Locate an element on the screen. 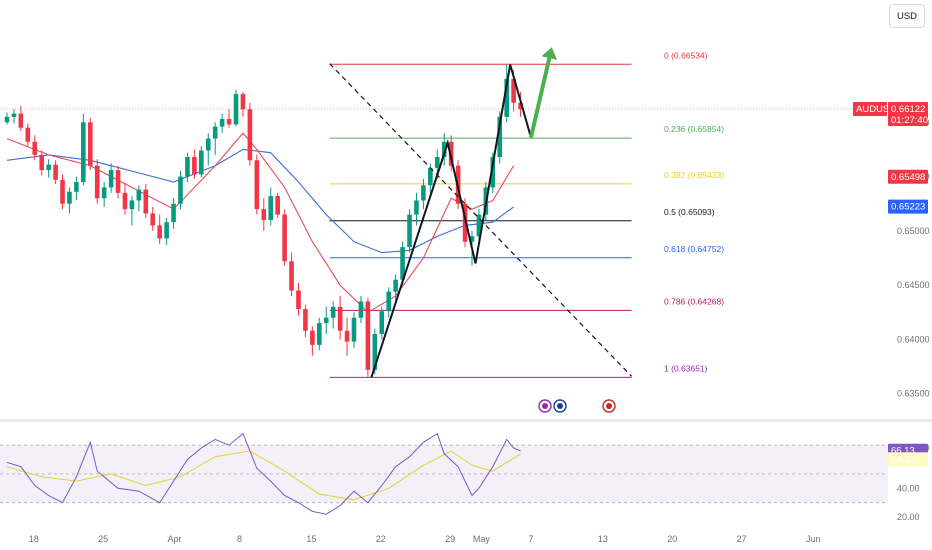 This screenshot has width=932, height=550. ema-fast-tag: 0.65498 is located at coordinates (908, 177).